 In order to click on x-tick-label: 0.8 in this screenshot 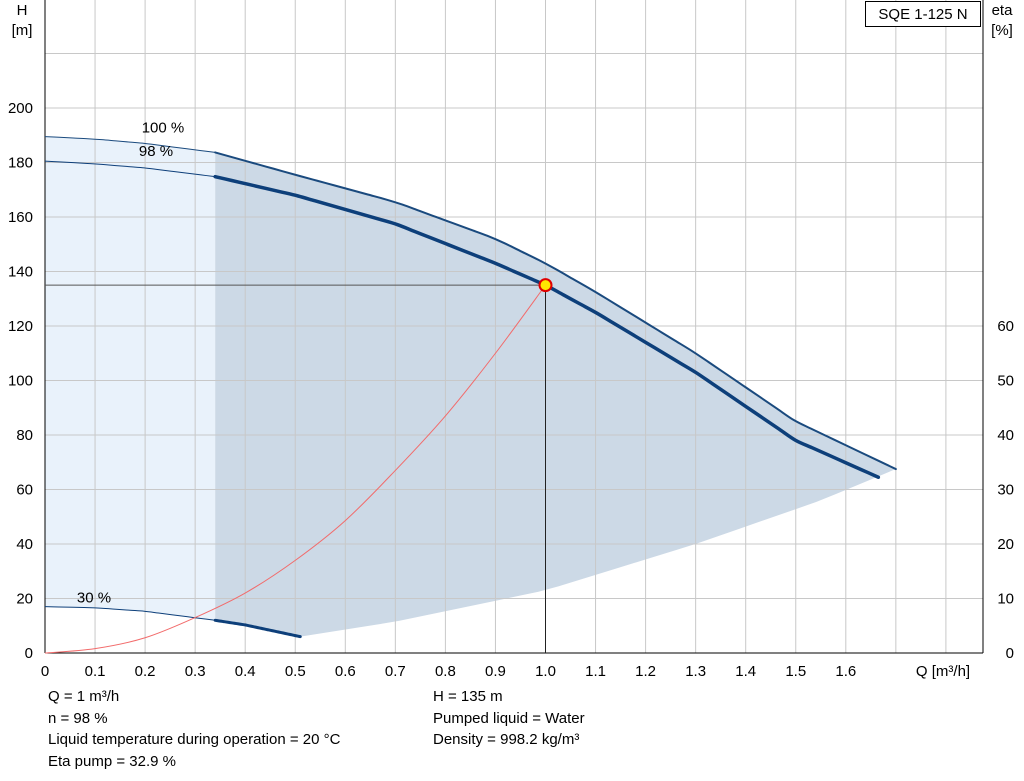, I will do `click(445, 671)`.